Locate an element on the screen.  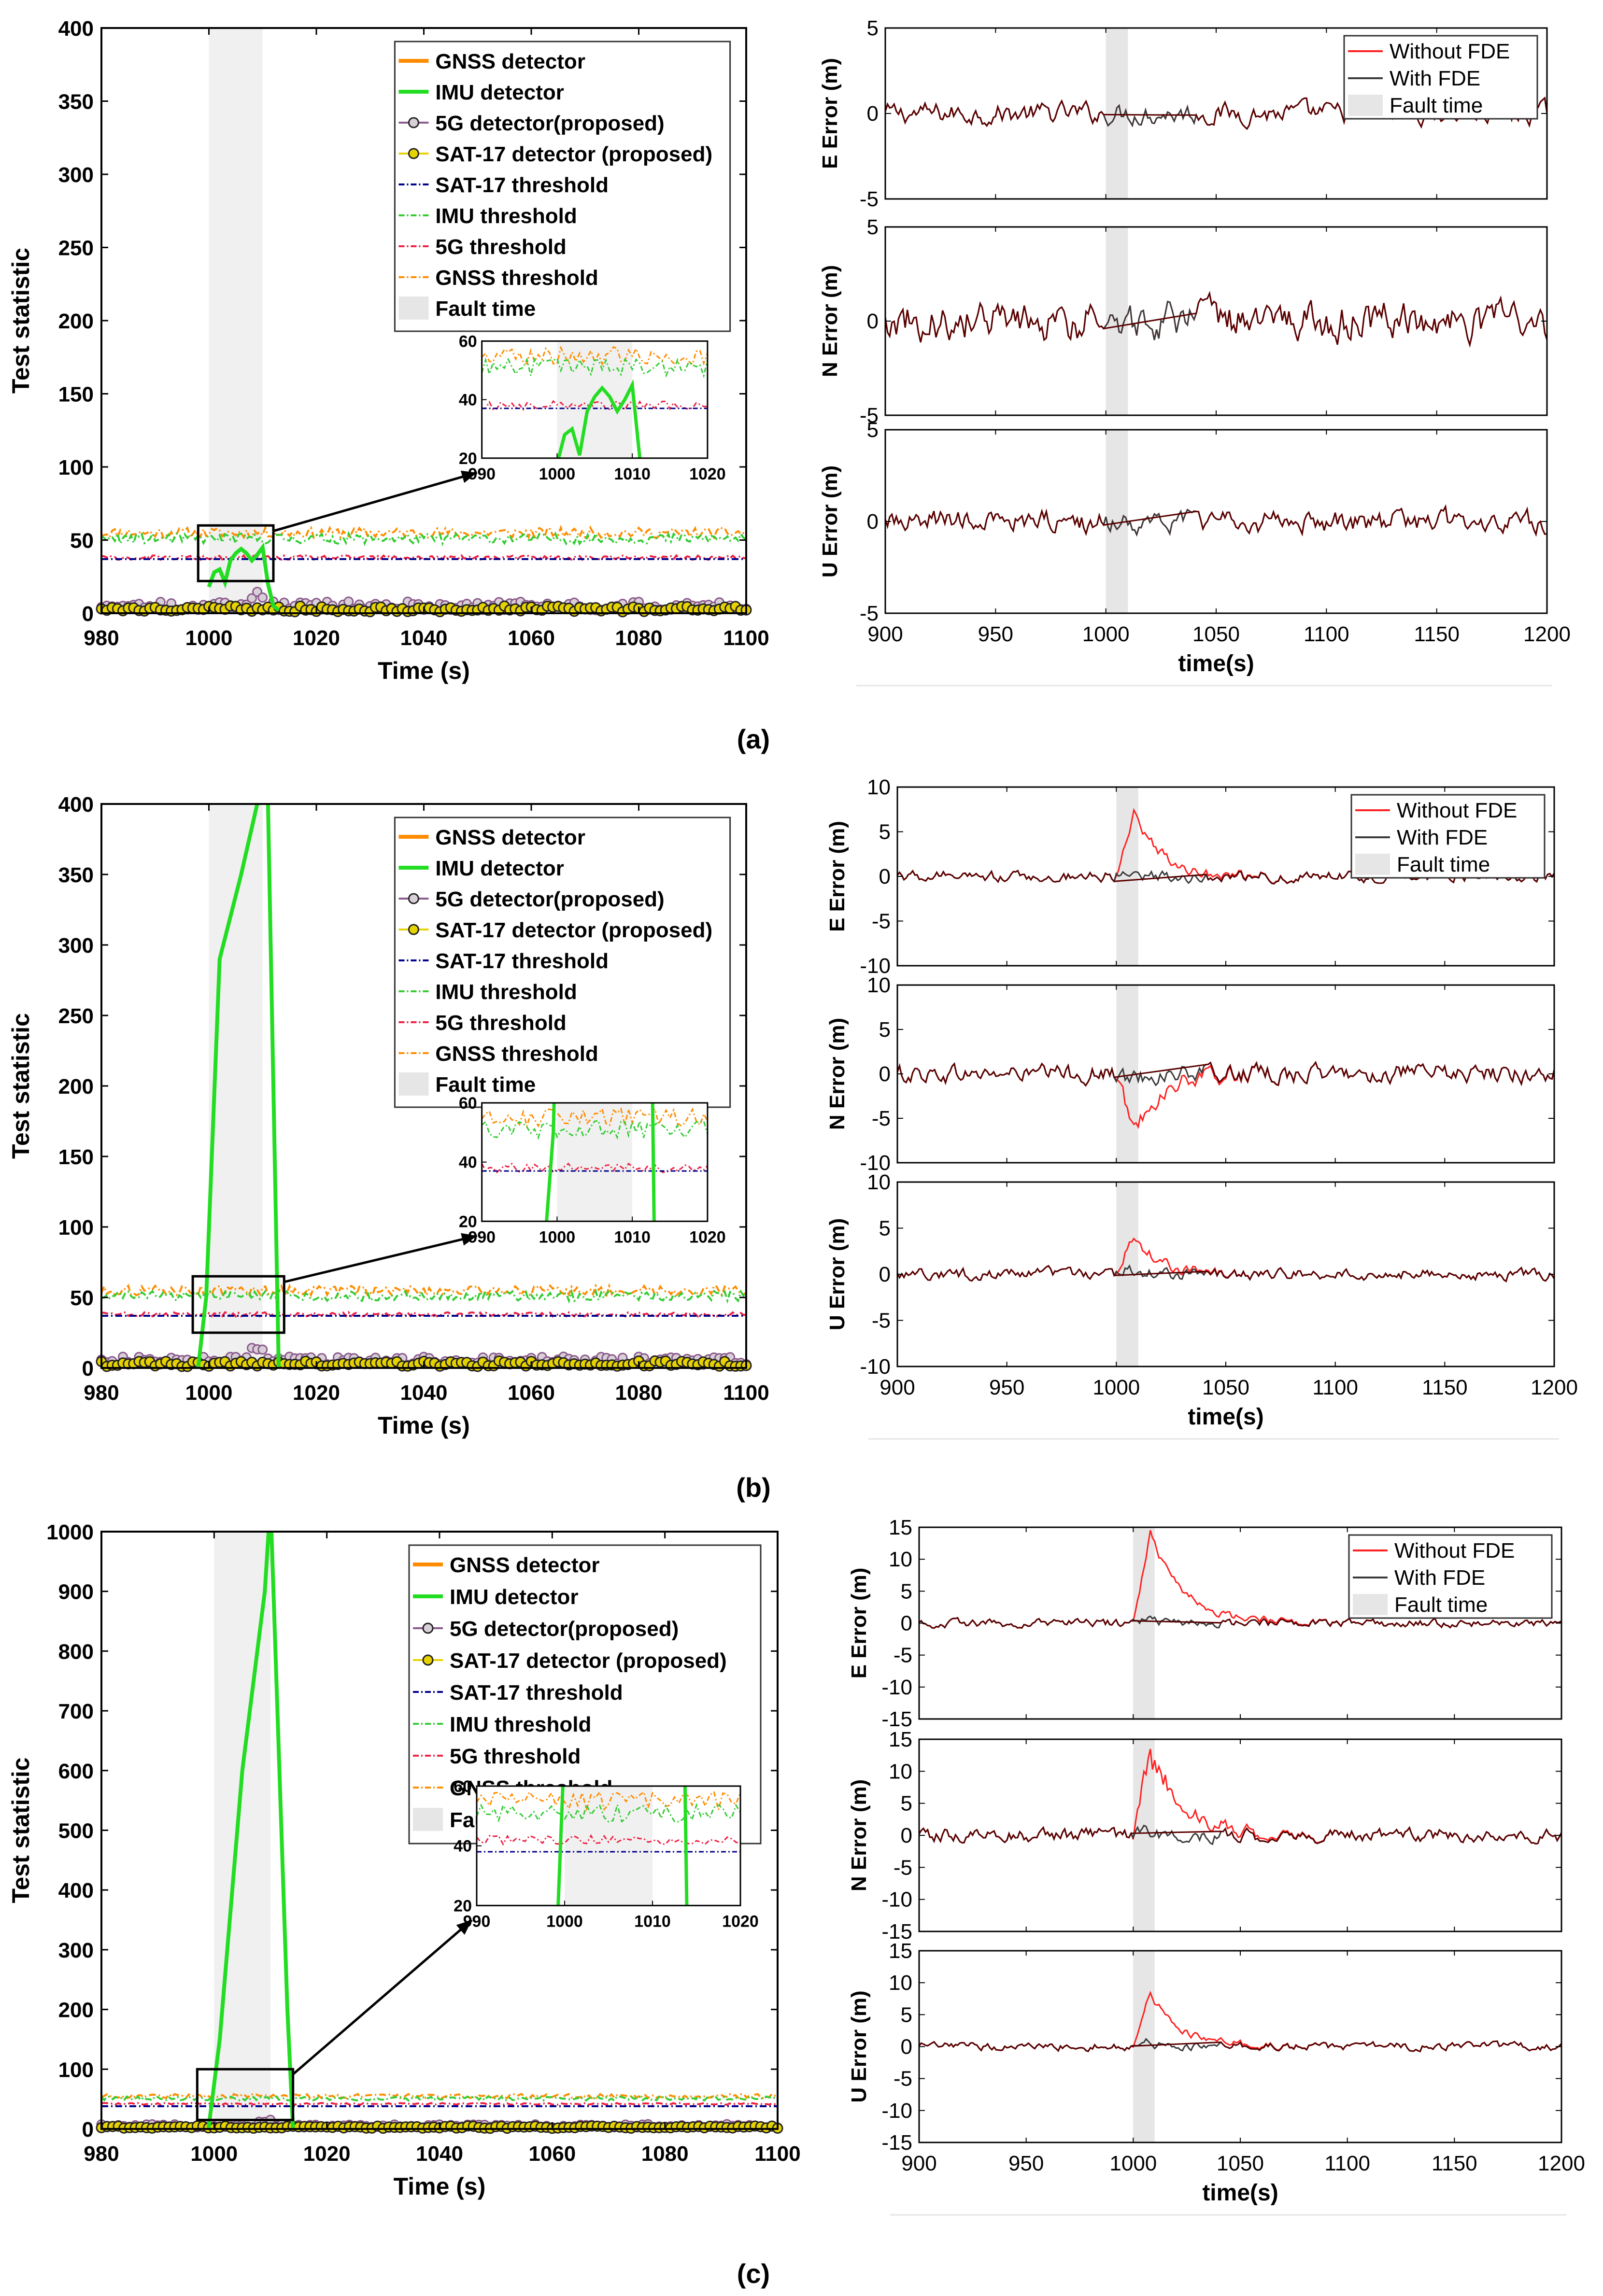
legend-label: IMU threshold is located at coordinates (506, 216).